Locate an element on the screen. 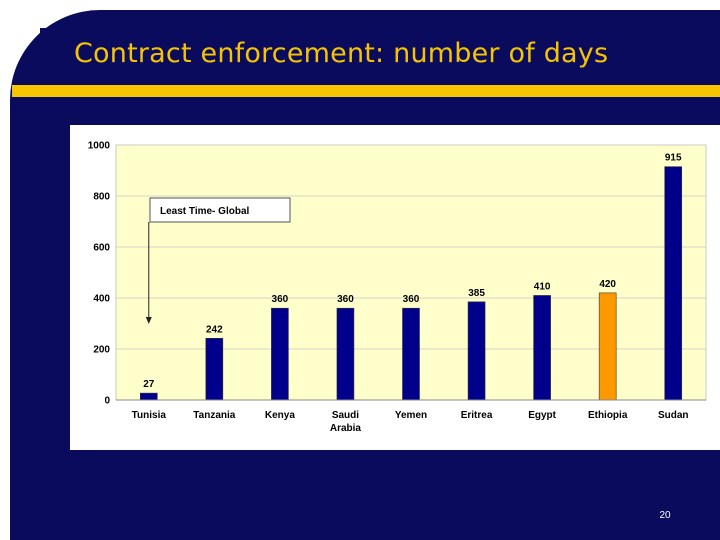 Image resolution: width=720 pixels, height=540 pixels. bar-eritrea is located at coordinates (476, 351).